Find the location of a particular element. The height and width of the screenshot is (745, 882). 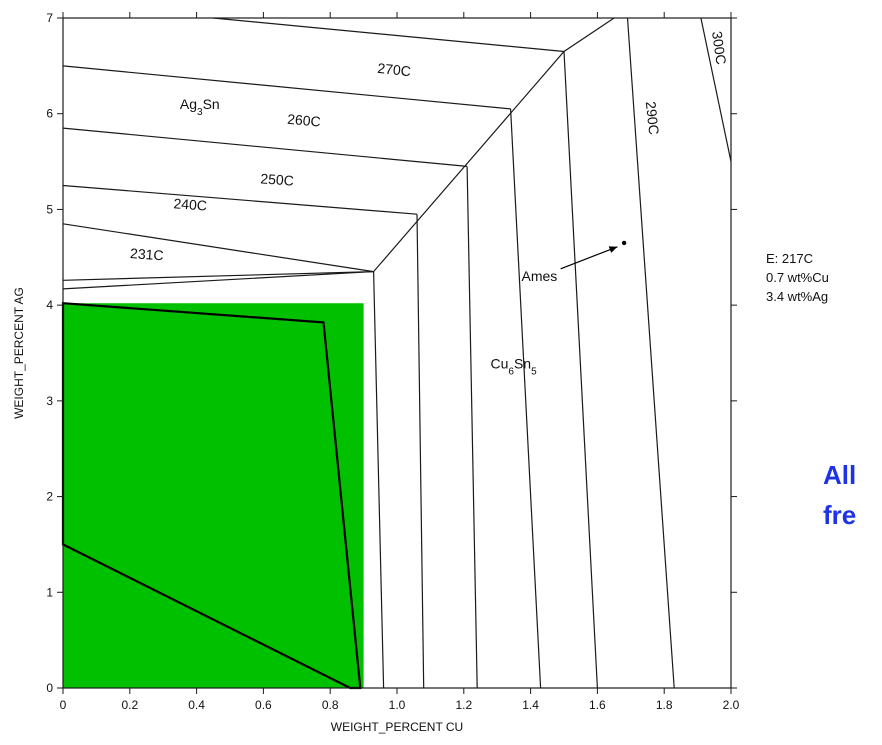

region-label-cu6sn5: Cu6Sn5 is located at coordinates (514, 366).